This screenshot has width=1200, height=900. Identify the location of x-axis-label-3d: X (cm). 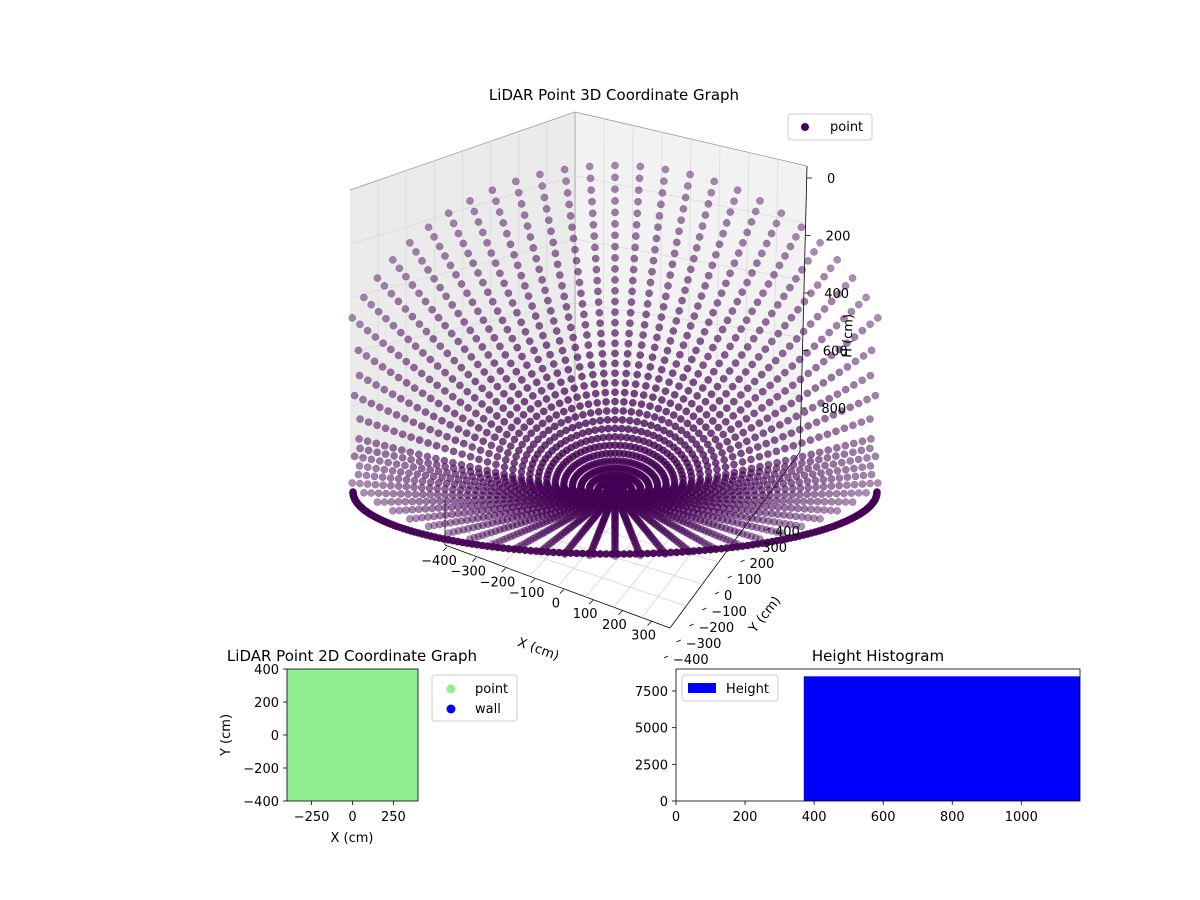
(538, 649).